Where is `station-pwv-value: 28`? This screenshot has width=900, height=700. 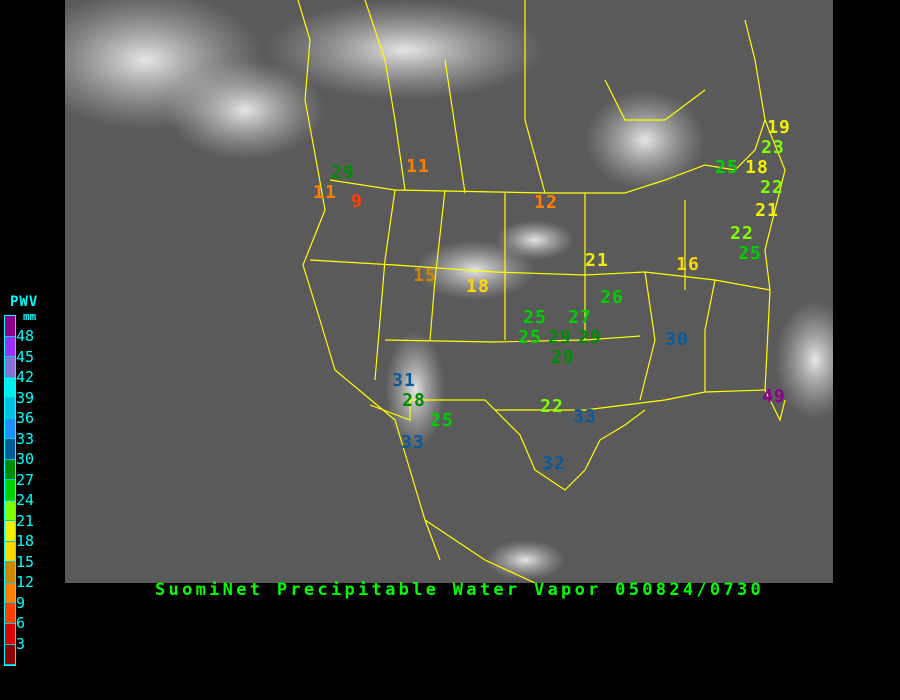 station-pwv-value: 28 is located at coordinates (414, 400).